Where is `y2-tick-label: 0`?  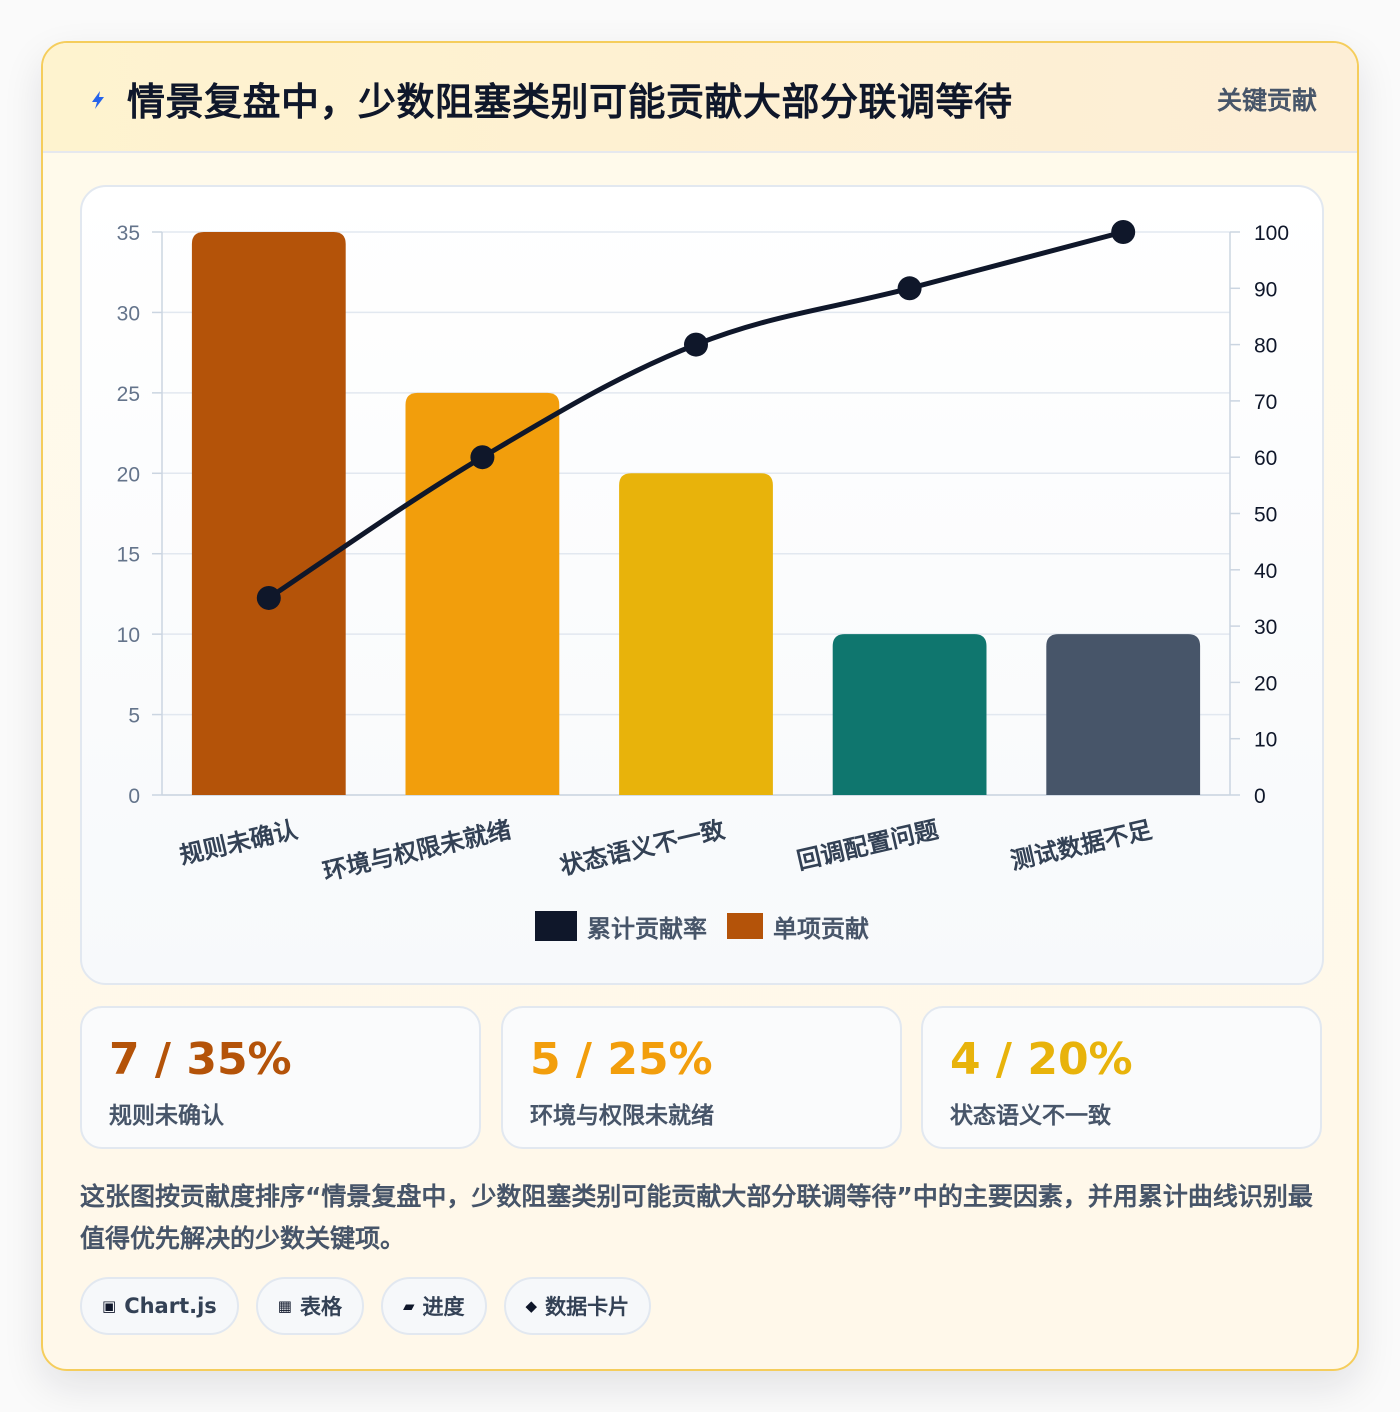 y2-tick-label: 0 is located at coordinates (1260, 796).